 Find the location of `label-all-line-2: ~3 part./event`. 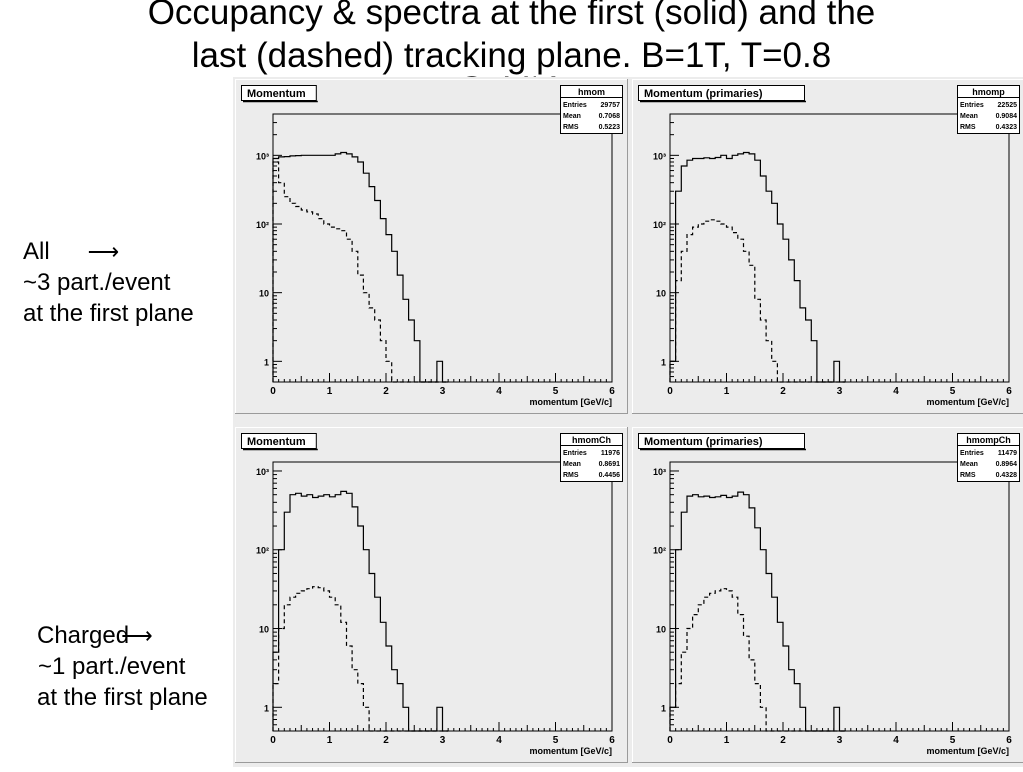

label-all-line-2: ~3 part./event is located at coordinates (108, 282).